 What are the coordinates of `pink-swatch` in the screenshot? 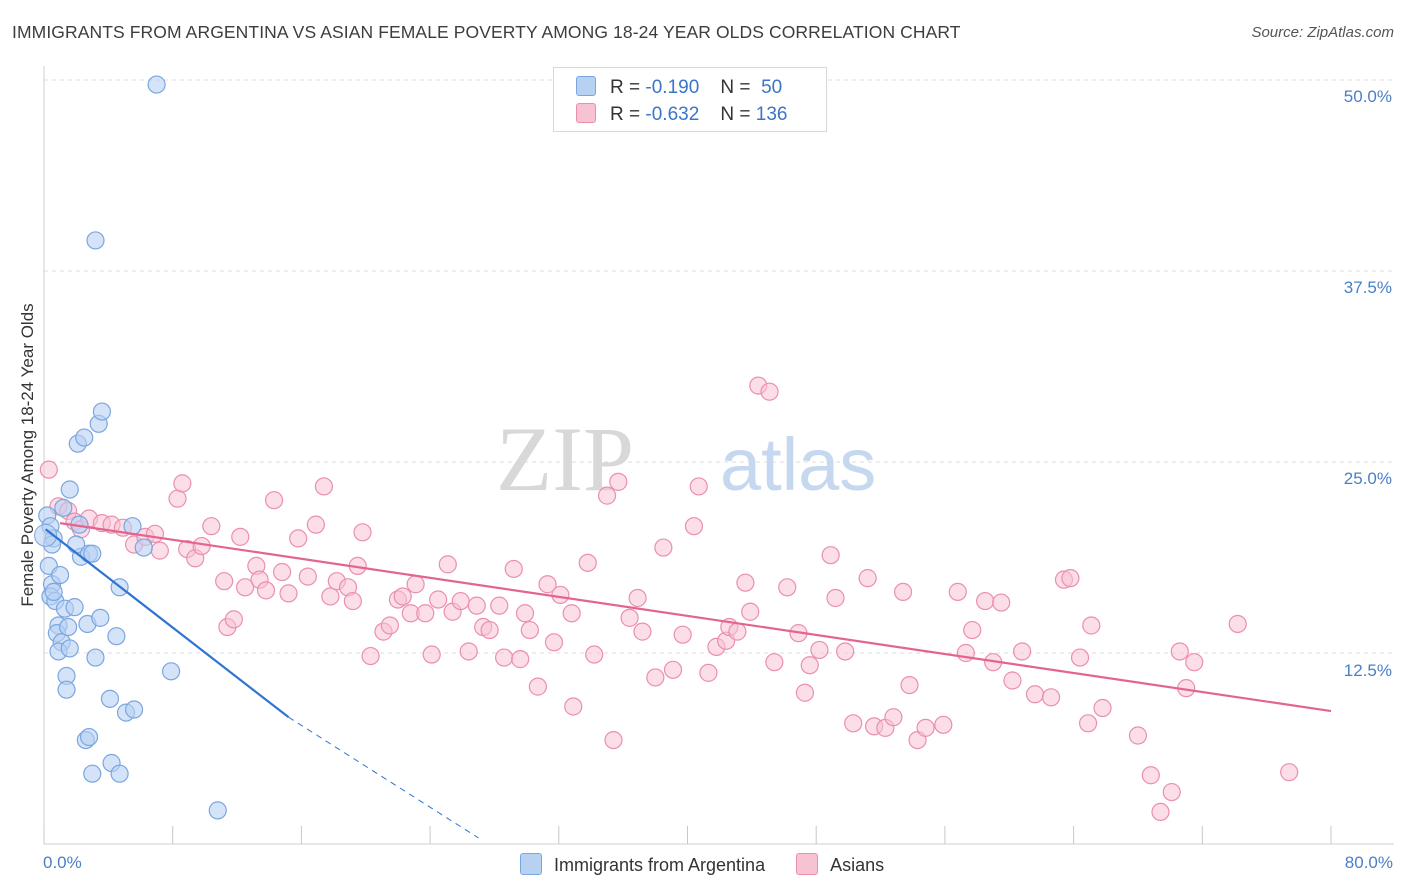 It's located at (586, 113).